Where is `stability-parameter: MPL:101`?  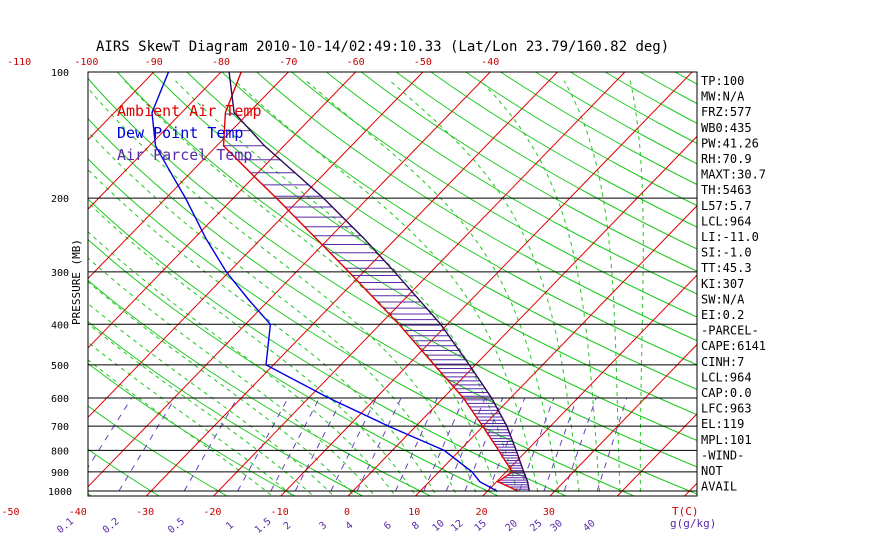 stability-parameter: MPL:101 is located at coordinates (726, 440).